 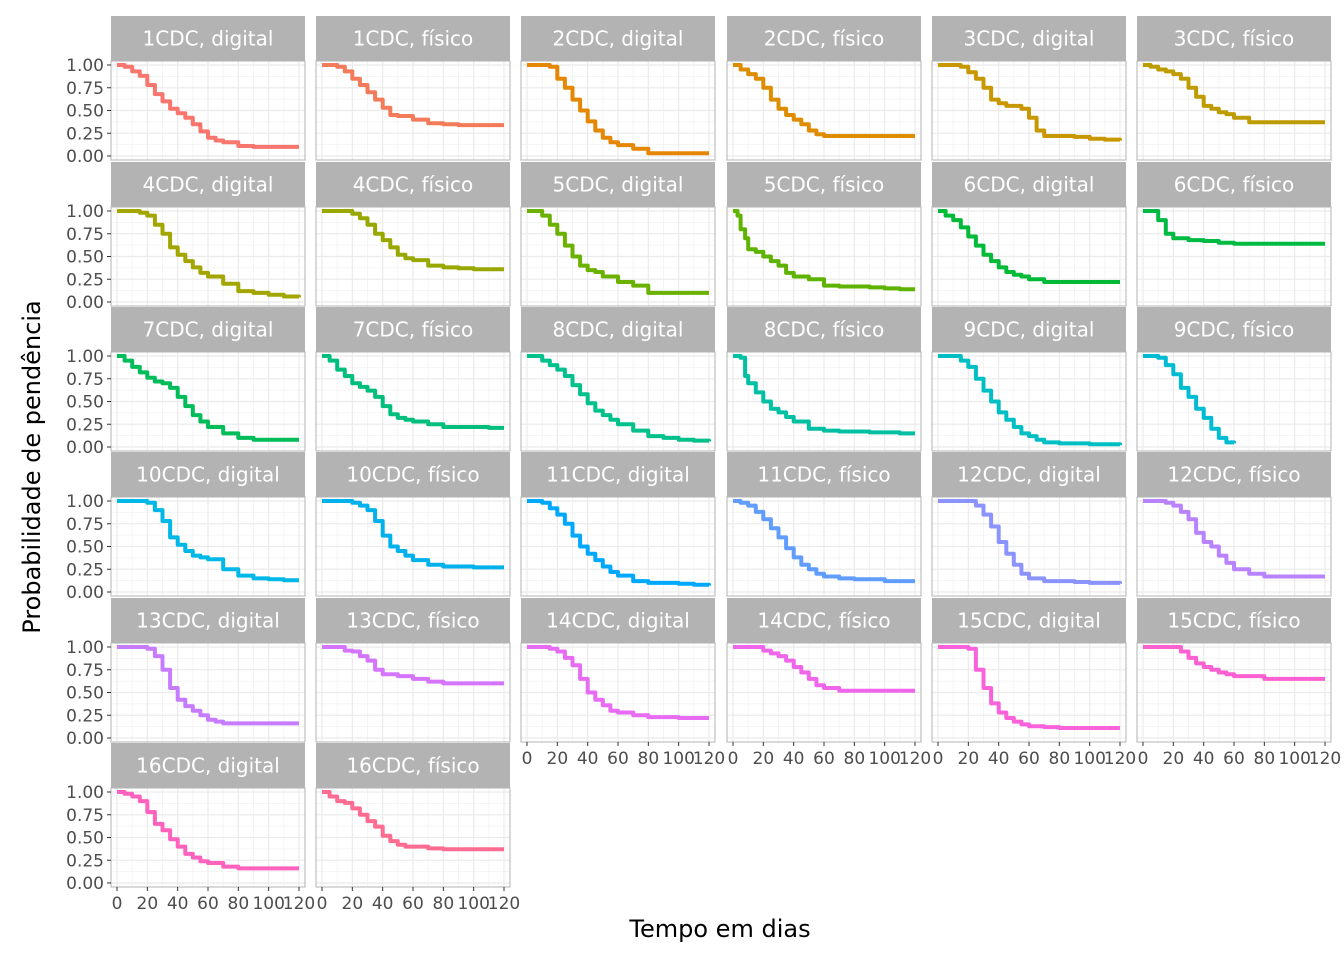 What do you see at coordinates (1029, 475) in the screenshot?
I see `facet-strip-label: 12CDC, digital` at bounding box center [1029, 475].